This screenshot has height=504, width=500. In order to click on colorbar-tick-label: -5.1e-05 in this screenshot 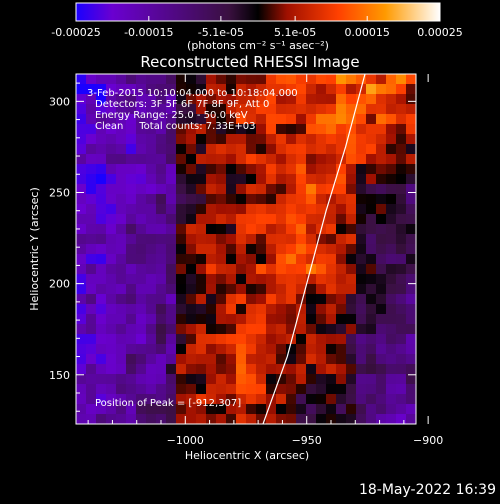, I will do `click(221, 32)`.